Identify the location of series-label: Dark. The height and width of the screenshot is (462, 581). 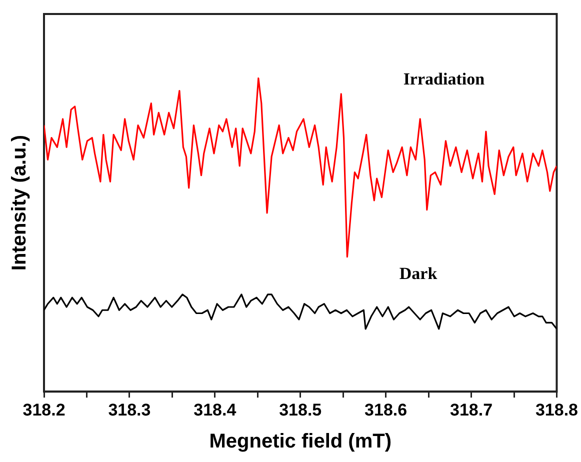
(418, 273).